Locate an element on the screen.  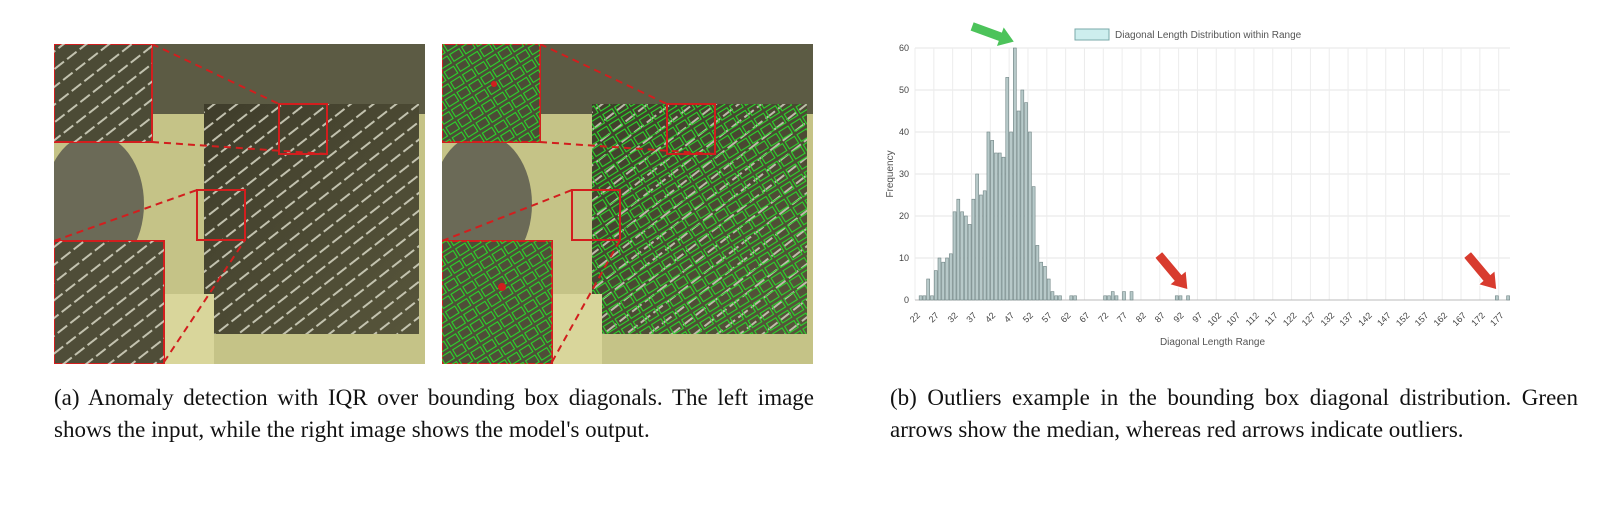
x-axis-label: Diagonal Length Range is located at coordinates (1213, 342).